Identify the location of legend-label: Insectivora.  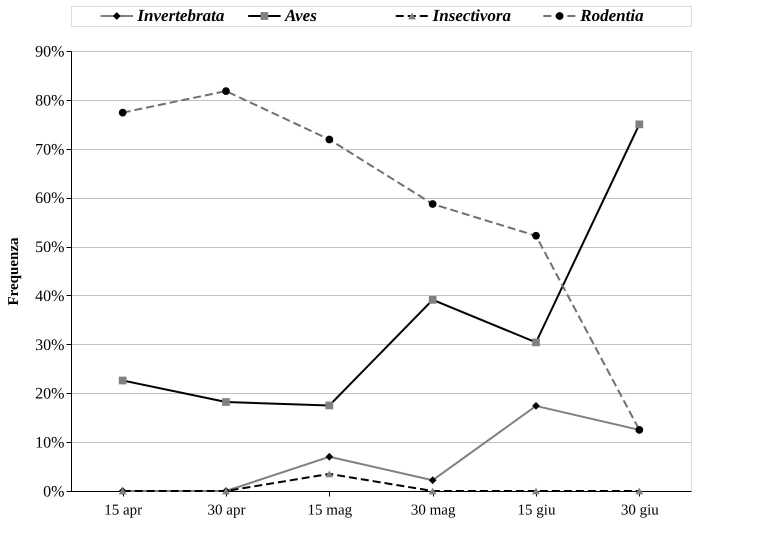
(472, 15).